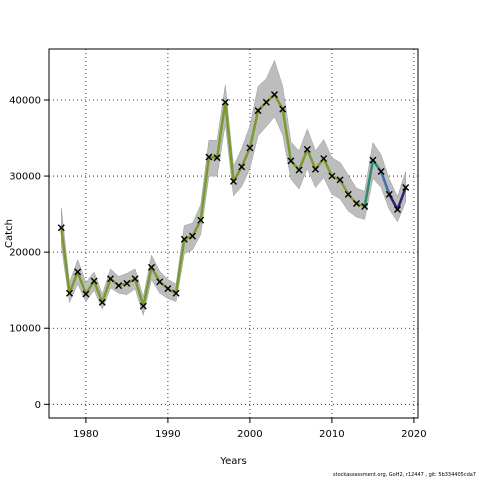 The height and width of the screenshot is (480, 480). I want to click on y-tick-label: 30000, so click(25, 177).